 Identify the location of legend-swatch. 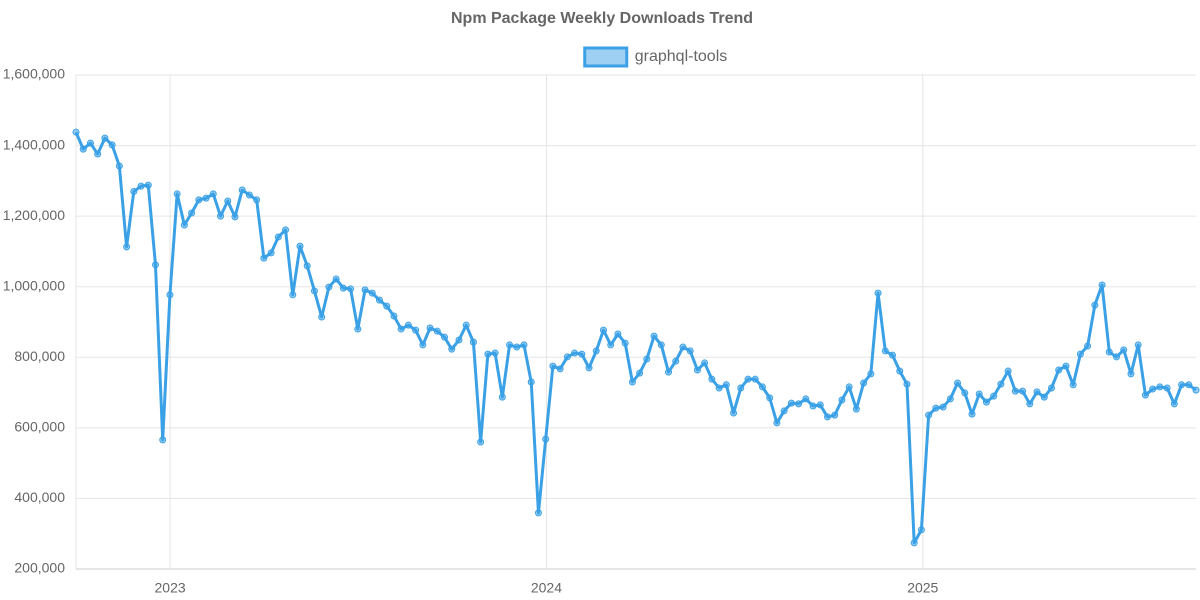
(606, 57).